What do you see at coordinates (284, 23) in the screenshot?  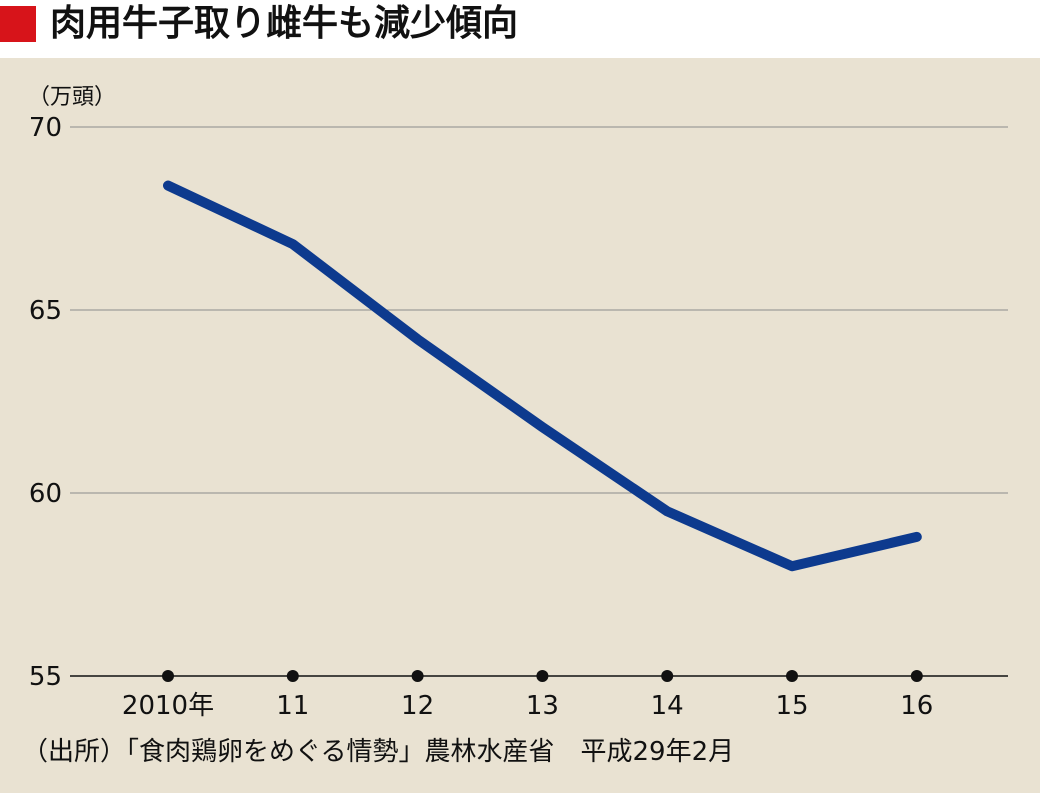 I see `chart-title: 肉用牛子取り雌牛も減少傾向` at bounding box center [284, 23].